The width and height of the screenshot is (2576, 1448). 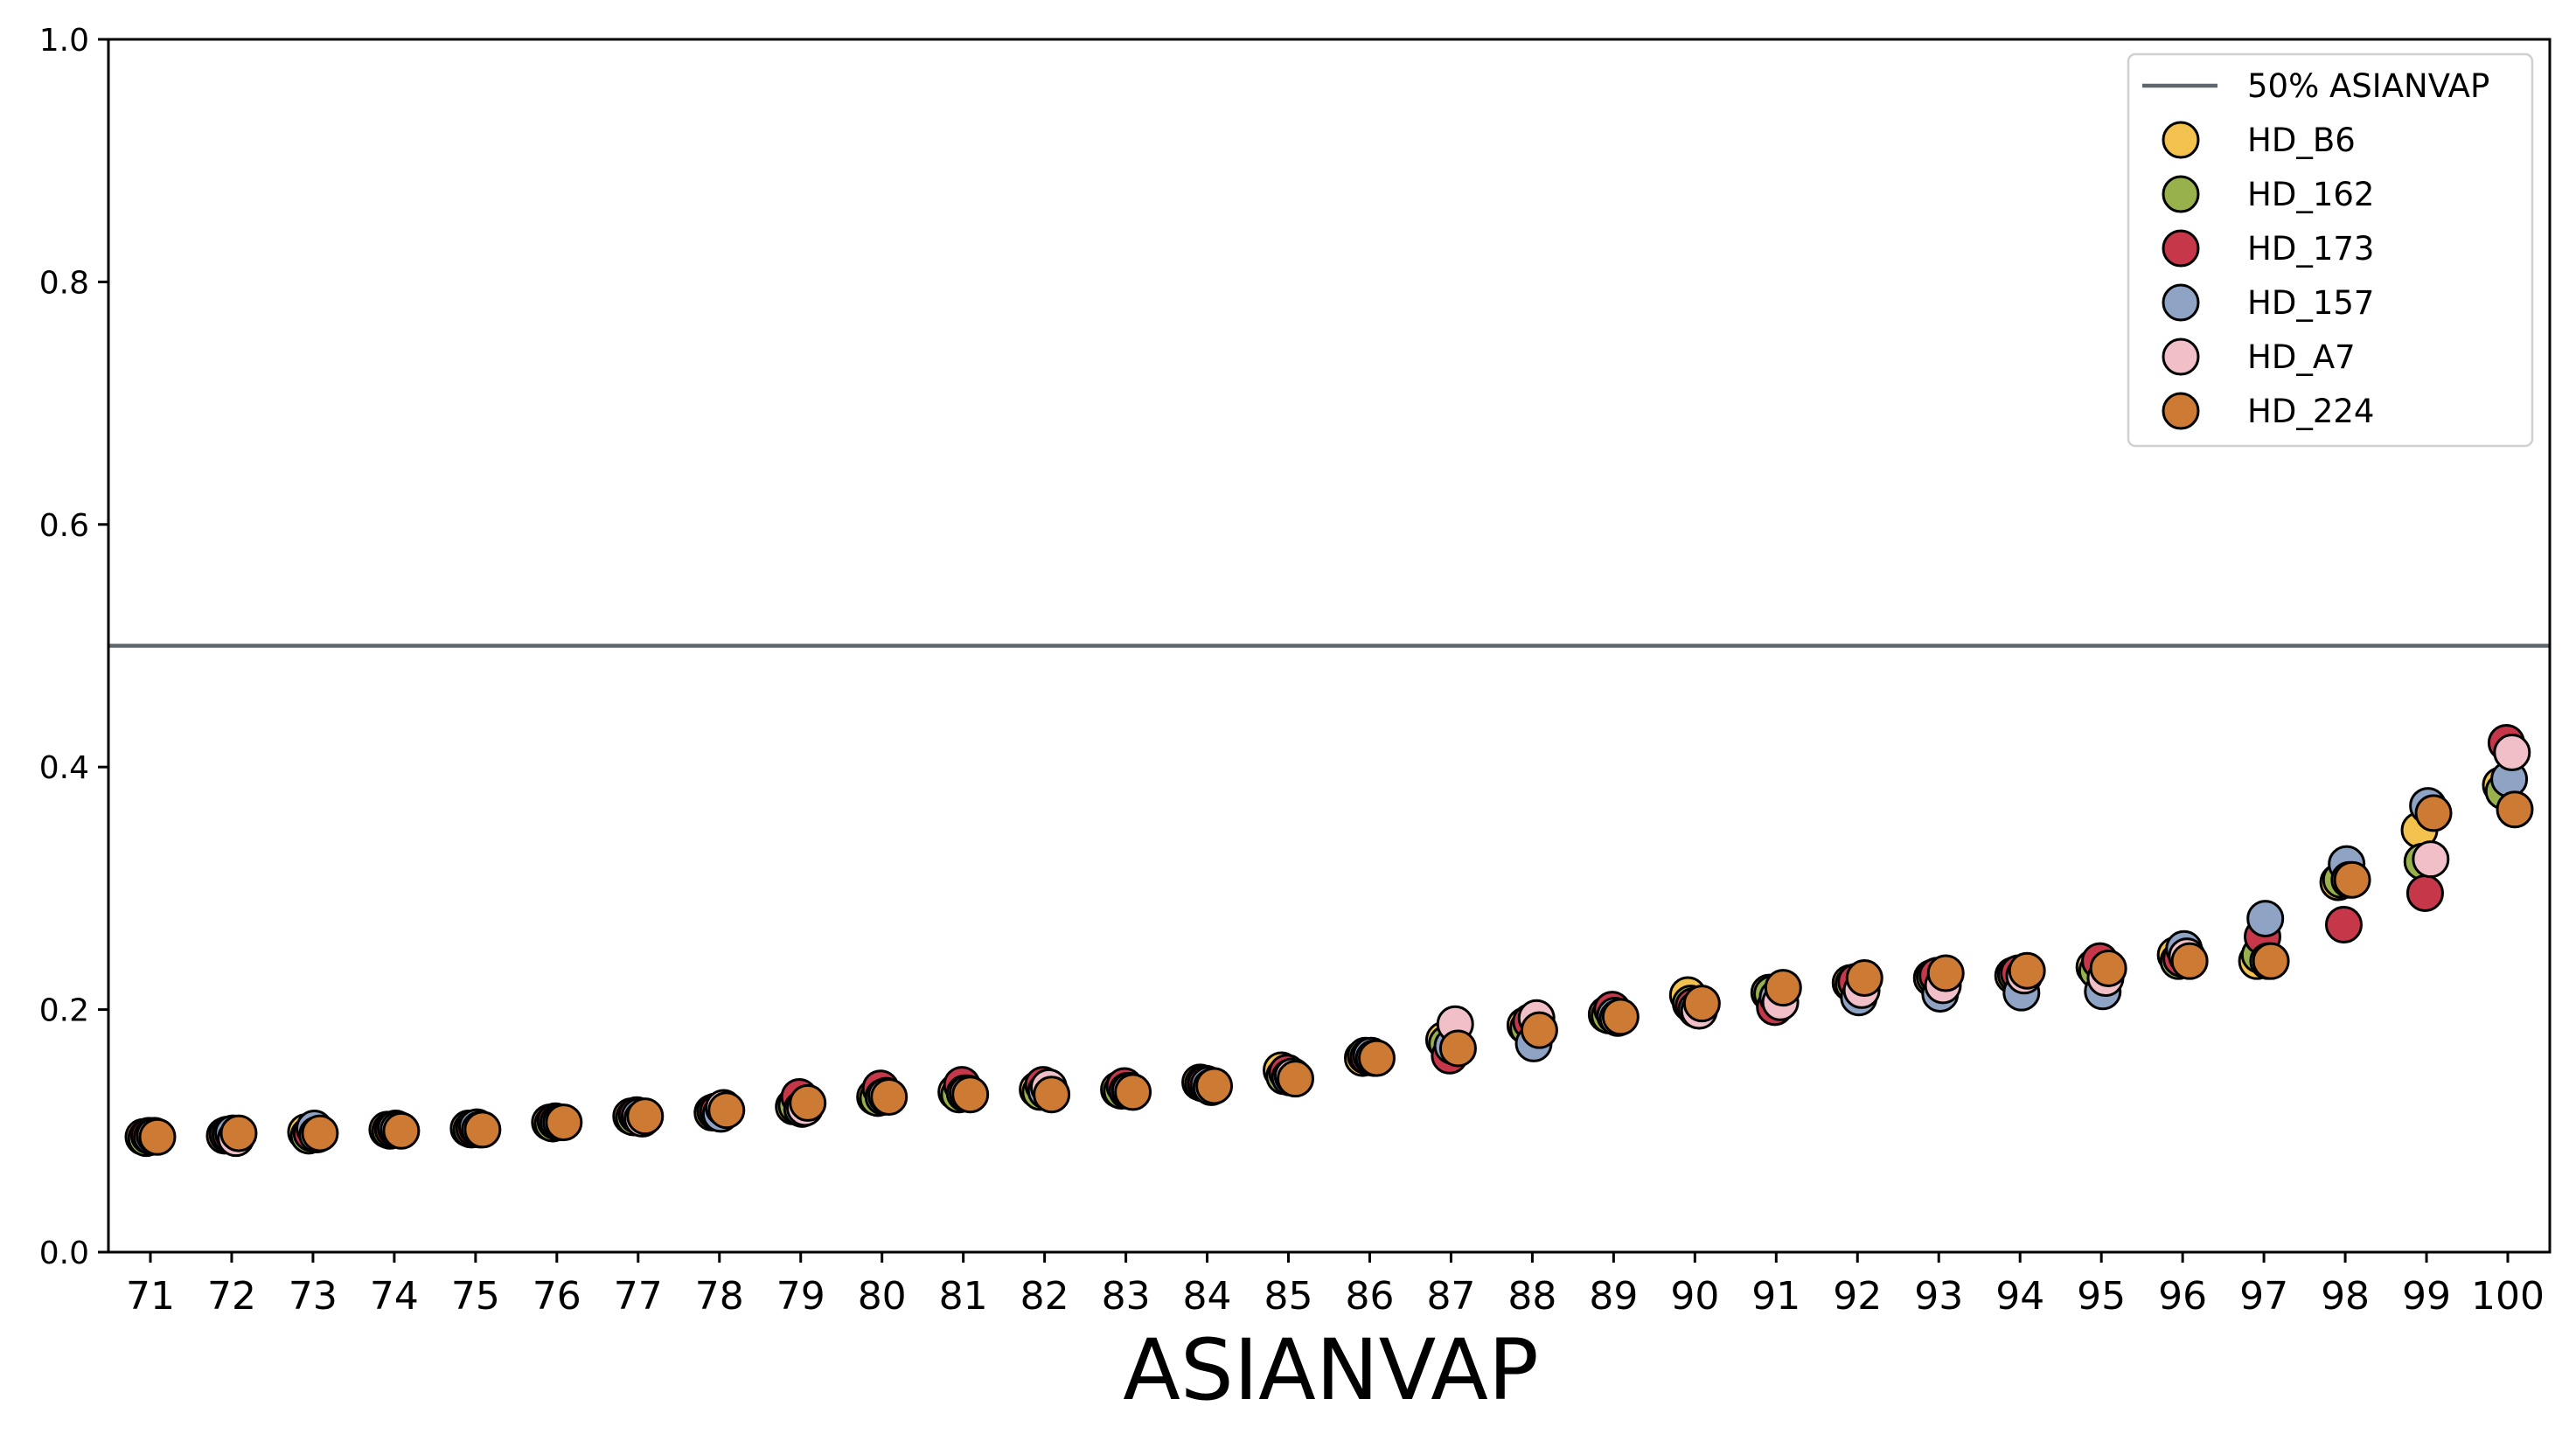 I want to click on y-tick-label: 1.0, so click(x=64, y=41).